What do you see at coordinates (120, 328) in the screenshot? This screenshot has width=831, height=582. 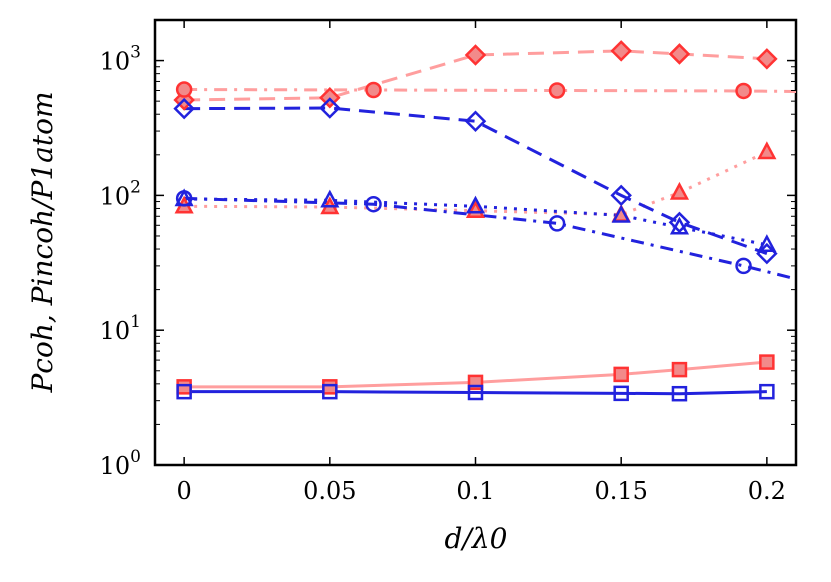 I see `y-tick-label: 10¹` at bounding box center [120, 328].